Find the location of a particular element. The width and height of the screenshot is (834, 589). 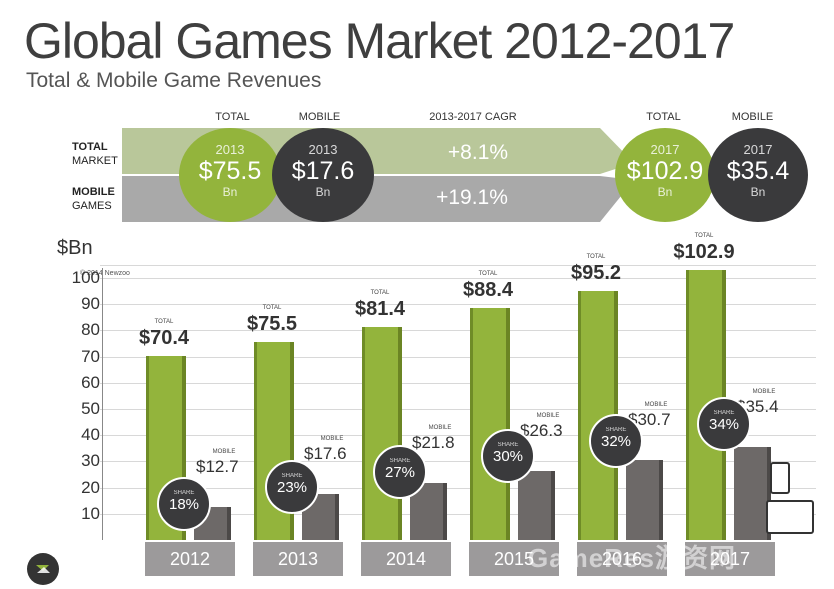

x-category-label: 2017 is located at coordinates (730, 559).